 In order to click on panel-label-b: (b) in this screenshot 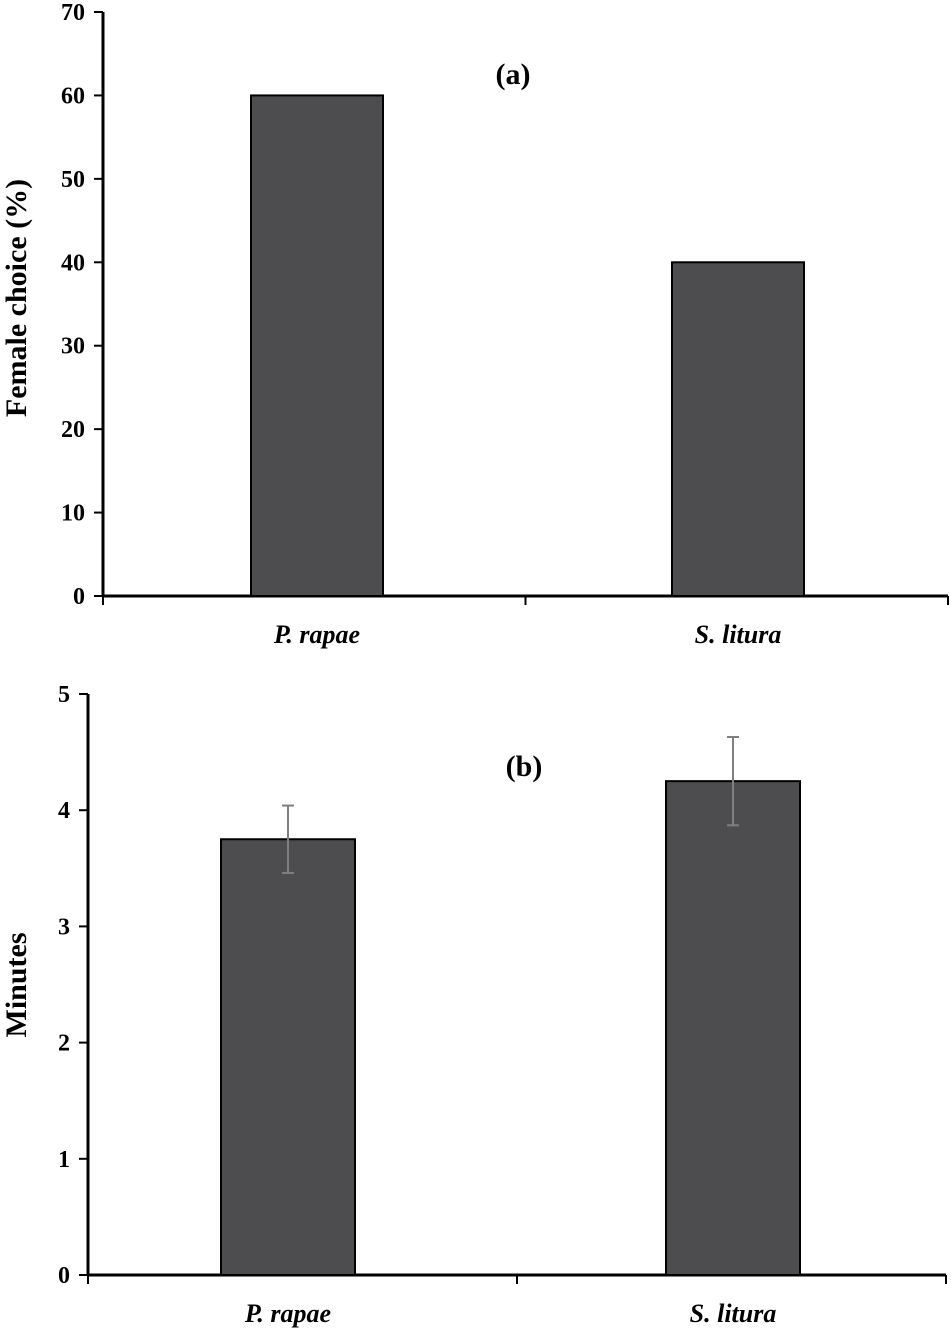, I will do `click(524, 766)`.